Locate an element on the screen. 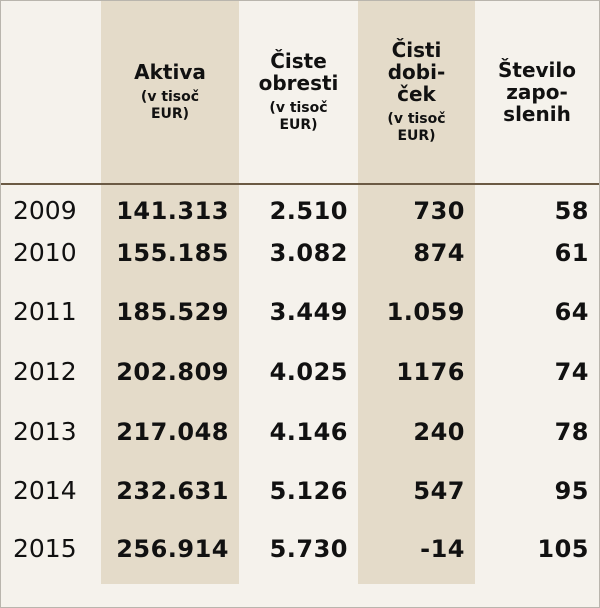 The height and width of the screenshot is (608, 600). year-cell: 2014 is located at coordinates (45, 490).